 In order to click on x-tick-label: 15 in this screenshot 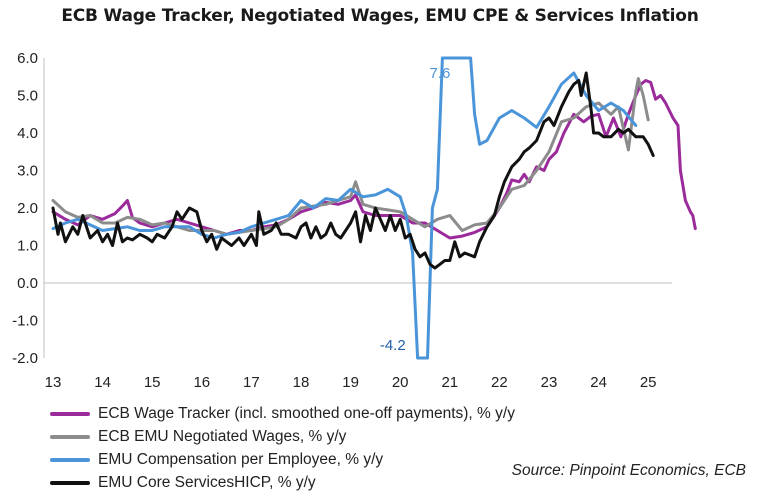, I will do `click(152, 382)`.